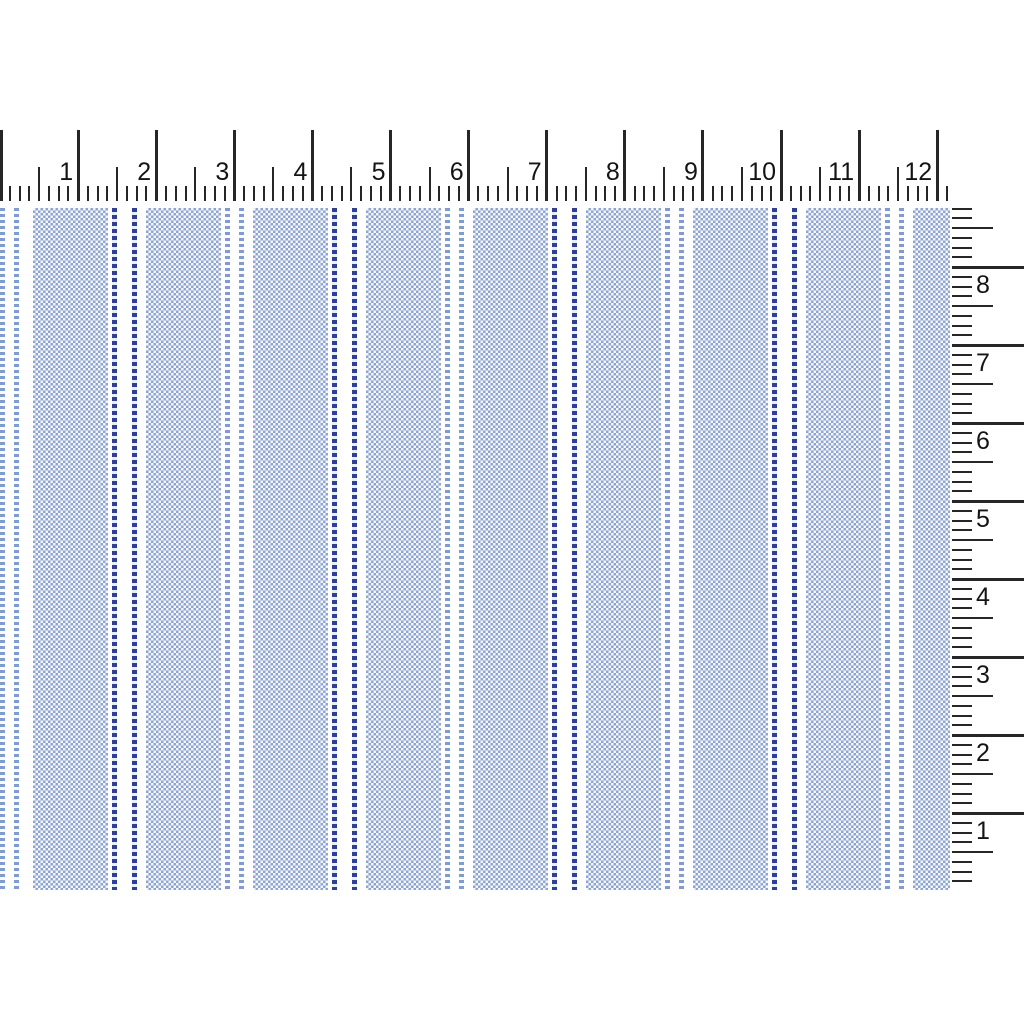 The image size is (1024, 1024). What do you see at coordinates (300, 172) in the screenshot?
I see `top-ruler-inch-label: 4` at bounding box center [300, 172].